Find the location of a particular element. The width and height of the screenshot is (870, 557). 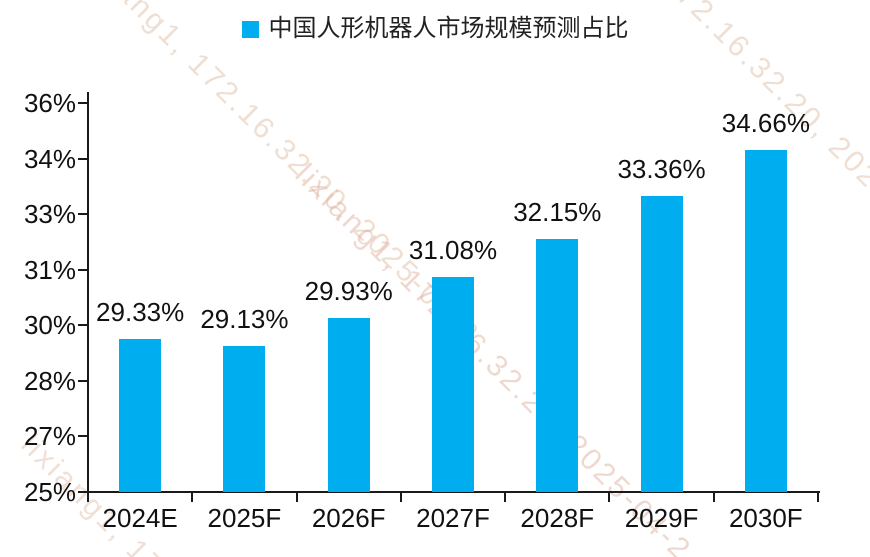

y-axis-tick-label: 27% is located at coordinates (49, 436).